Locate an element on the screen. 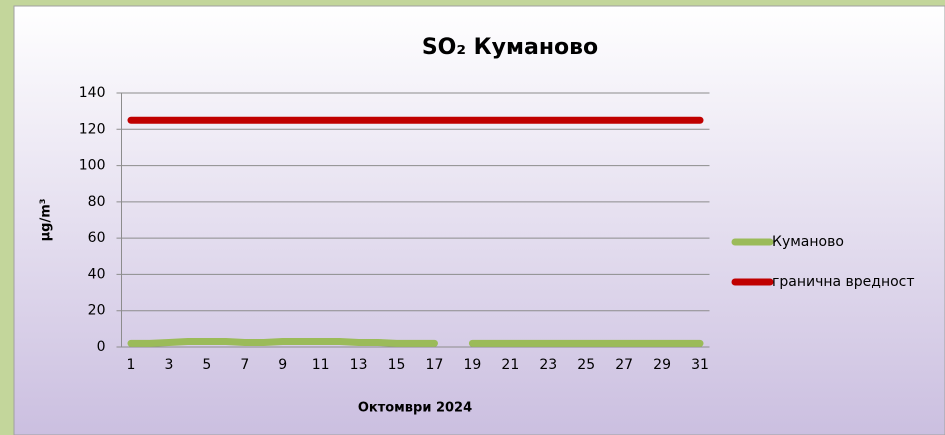 This screenshot has width=945, height=435. chart-title: SO₂ Куманово is located at coordinates (510, 47).